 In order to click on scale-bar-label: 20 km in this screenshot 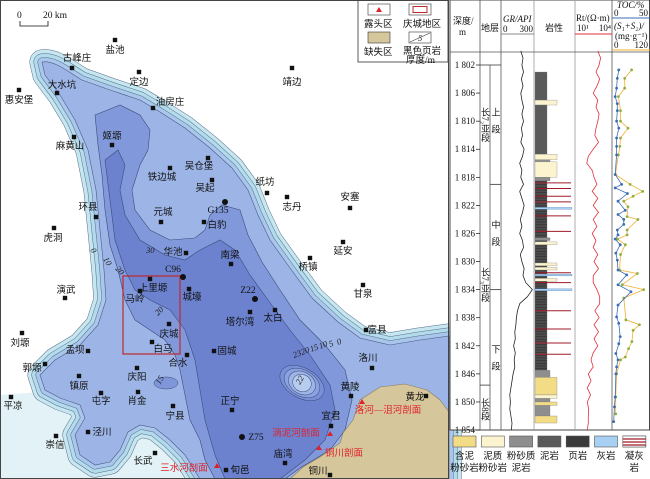, I will do `click(55, 16)`.